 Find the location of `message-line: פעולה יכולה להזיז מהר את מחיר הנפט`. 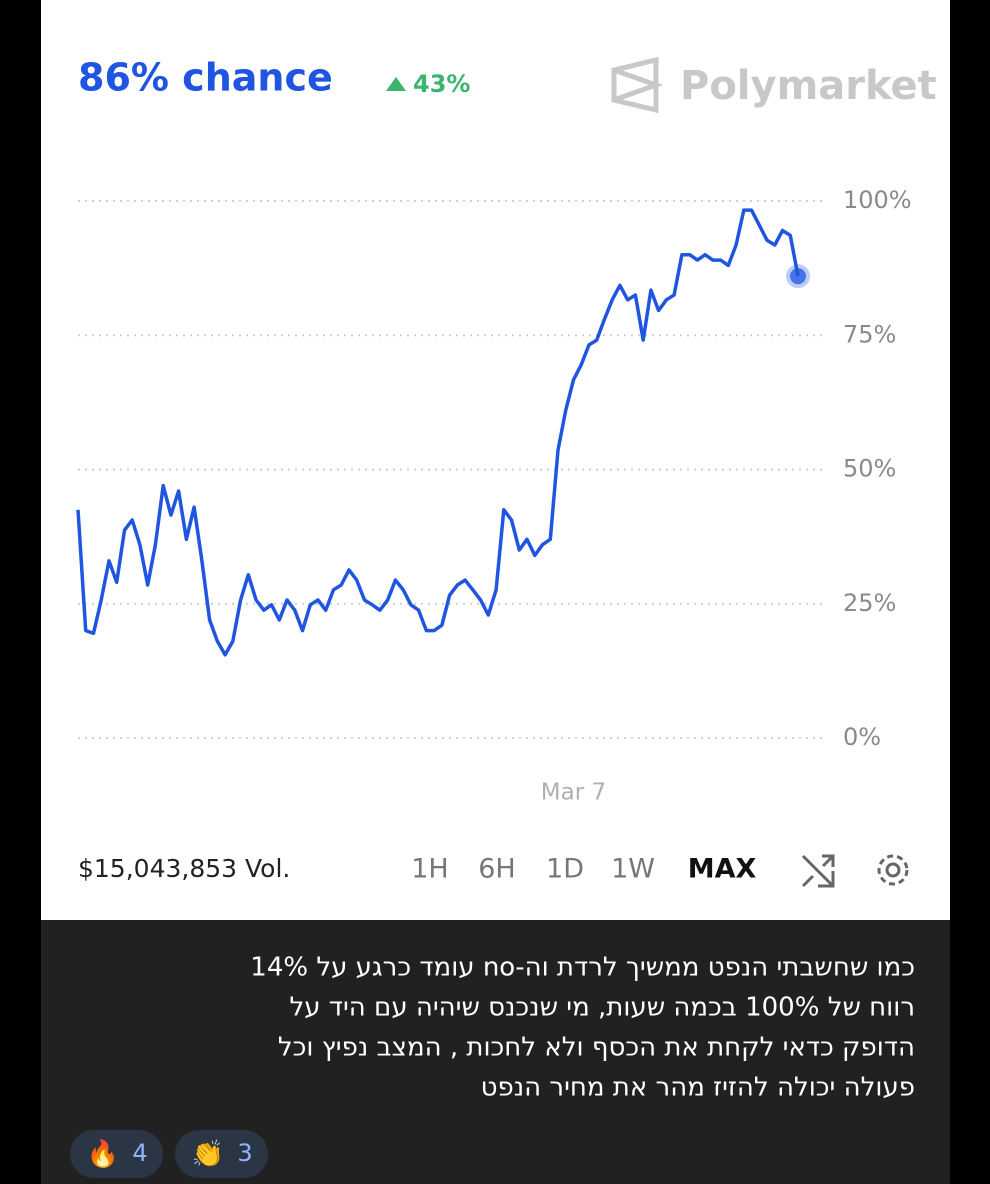

message-line: פעולה יכולה להזיז מהר את מחיר הנפט is located at coordinates (698, 1088).